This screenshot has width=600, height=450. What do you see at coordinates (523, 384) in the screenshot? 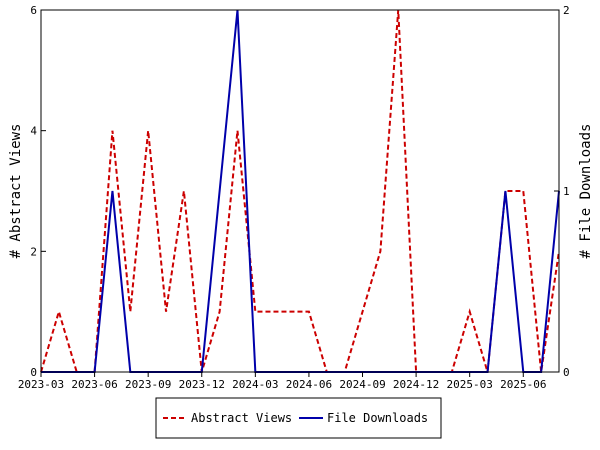
I see `x-tick-label-2025-06: 2025-06` at bounding box center [523, 384].